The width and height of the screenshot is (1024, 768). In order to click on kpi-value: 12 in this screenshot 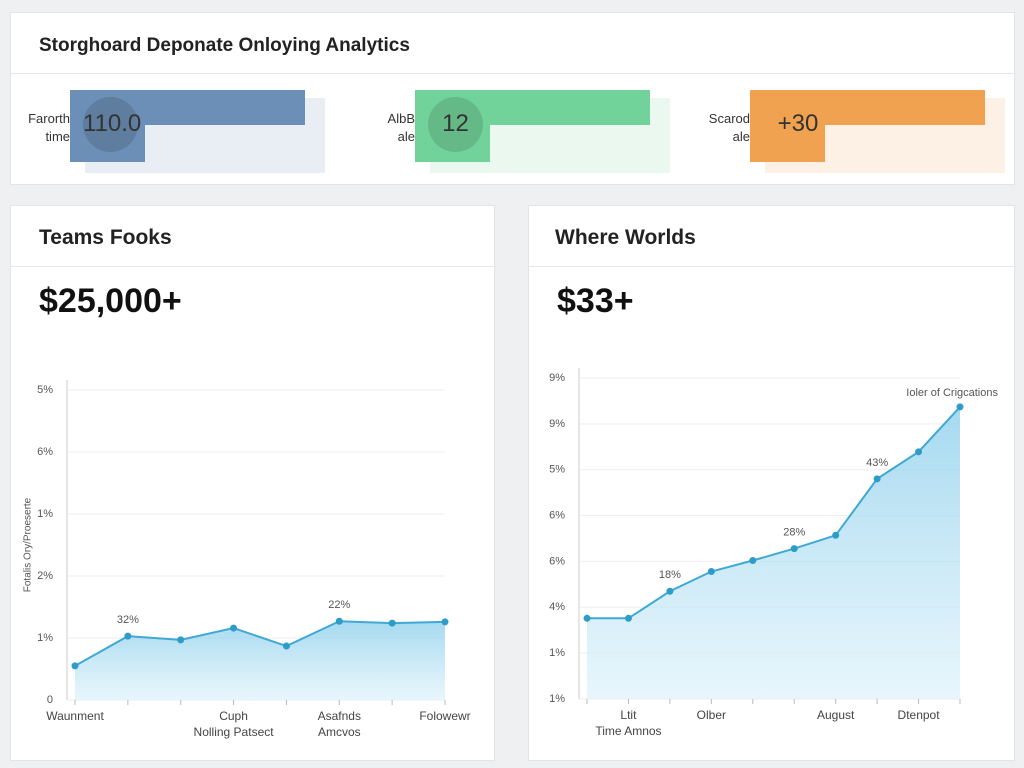, I will do `click(455, 123)`.